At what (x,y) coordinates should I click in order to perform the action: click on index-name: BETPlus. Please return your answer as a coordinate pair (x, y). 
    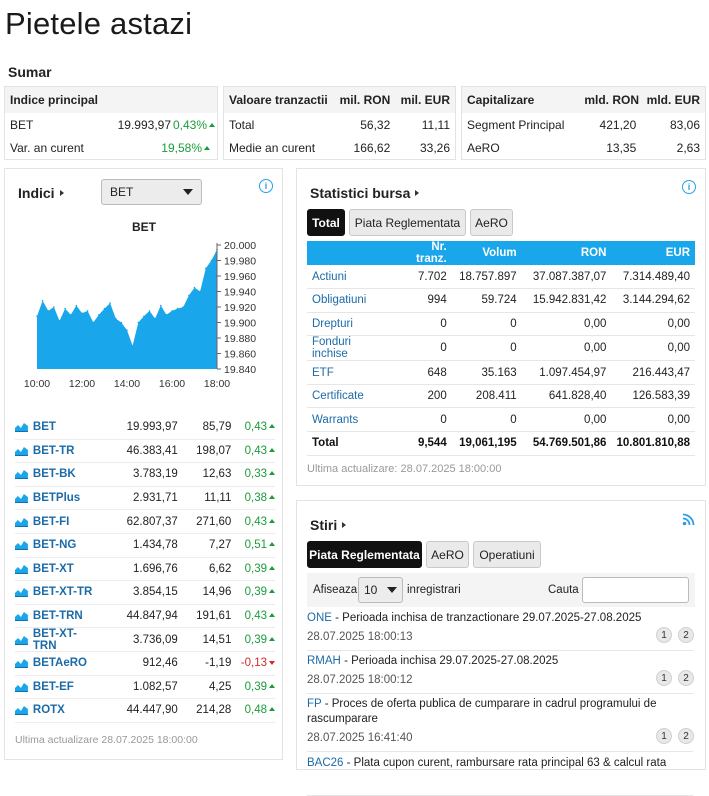
    Looking at the image, I should click on (56, 498).